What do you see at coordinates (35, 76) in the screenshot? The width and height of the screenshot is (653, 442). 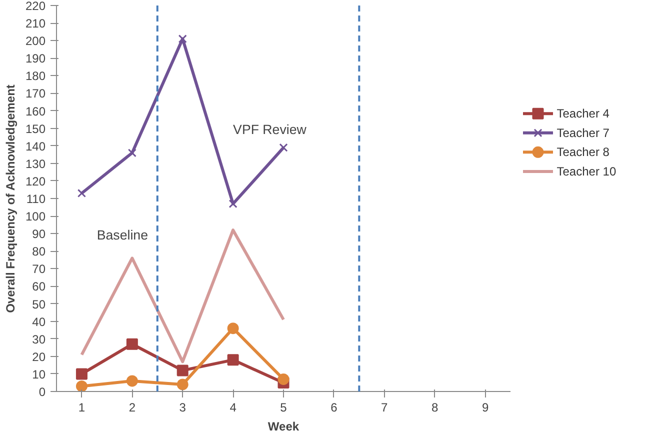 I see `y-tick-label: 180` at bounding box center [35, 76].